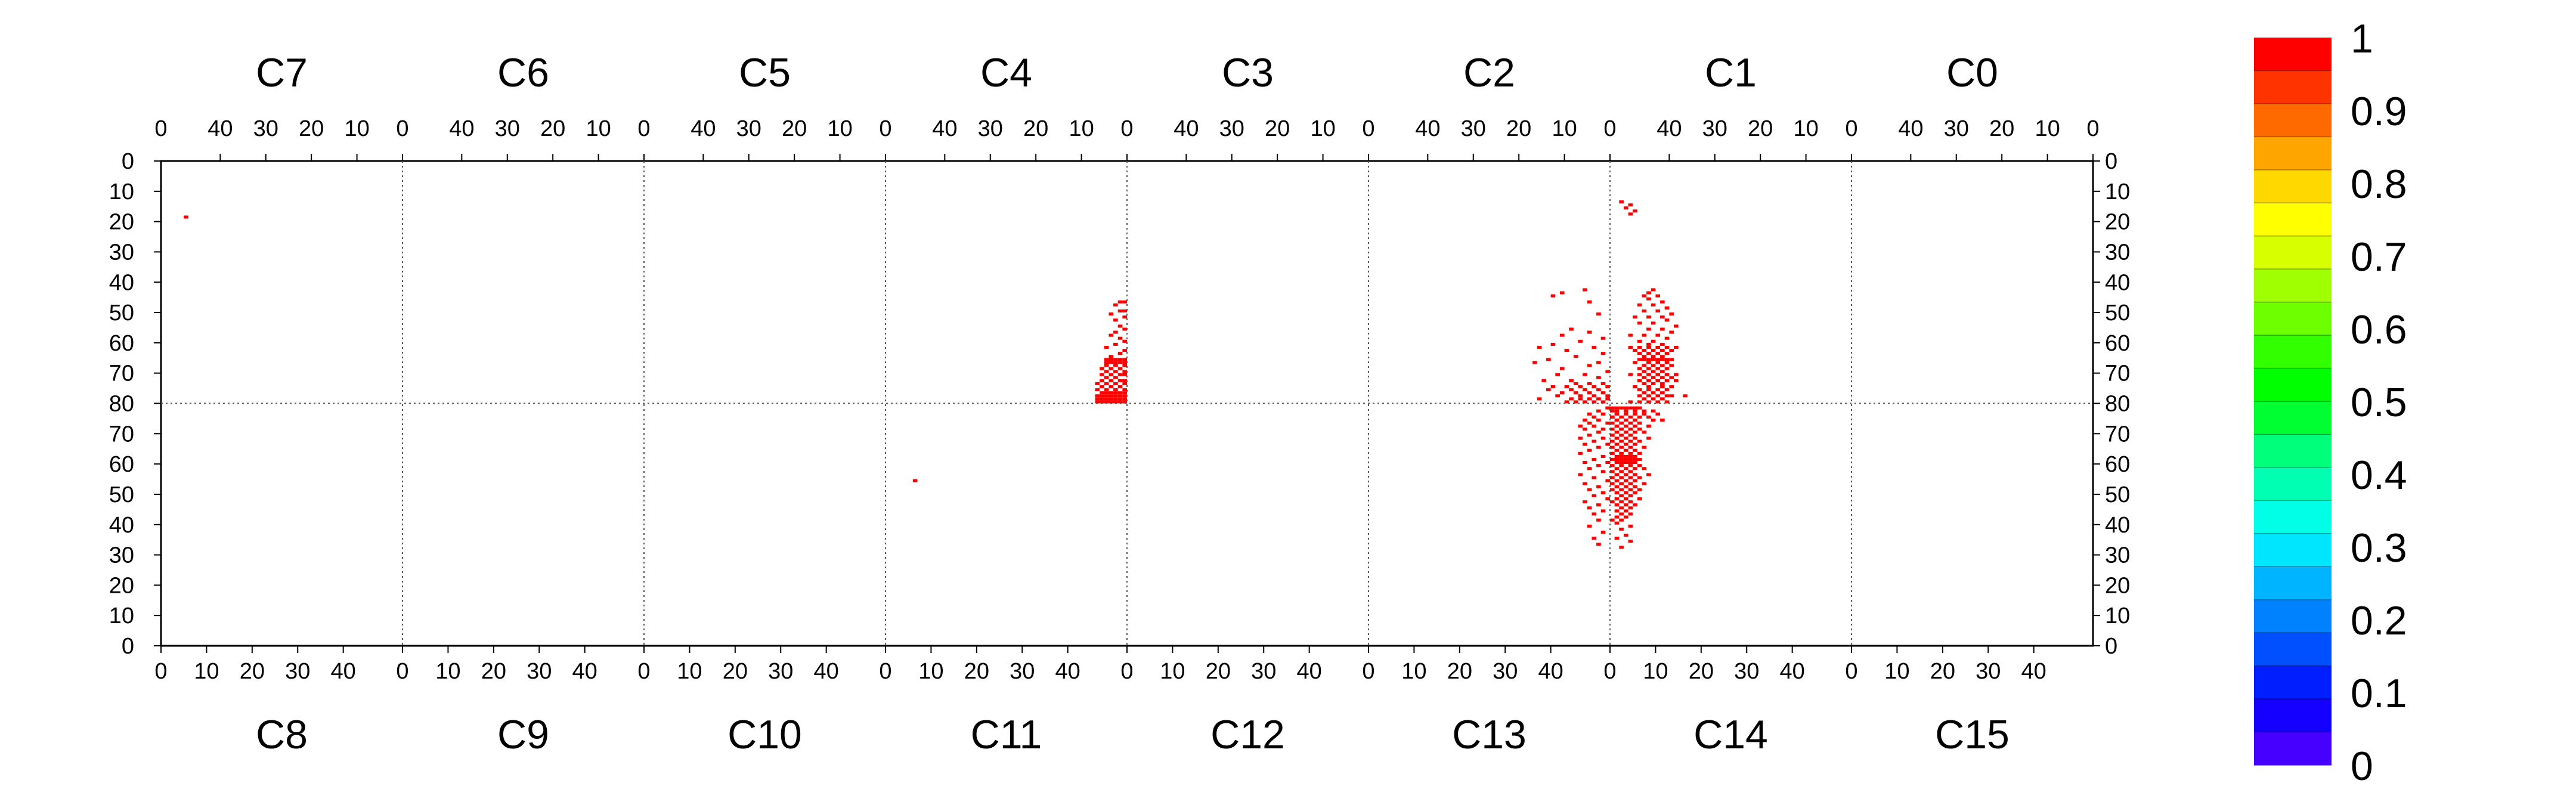 Image resolution: width=2576 pixels, height=805 pixels. Describe the element at coordinates (2111, 161) in the screenshot. I see `y-tick-label-right: 0` at that location.